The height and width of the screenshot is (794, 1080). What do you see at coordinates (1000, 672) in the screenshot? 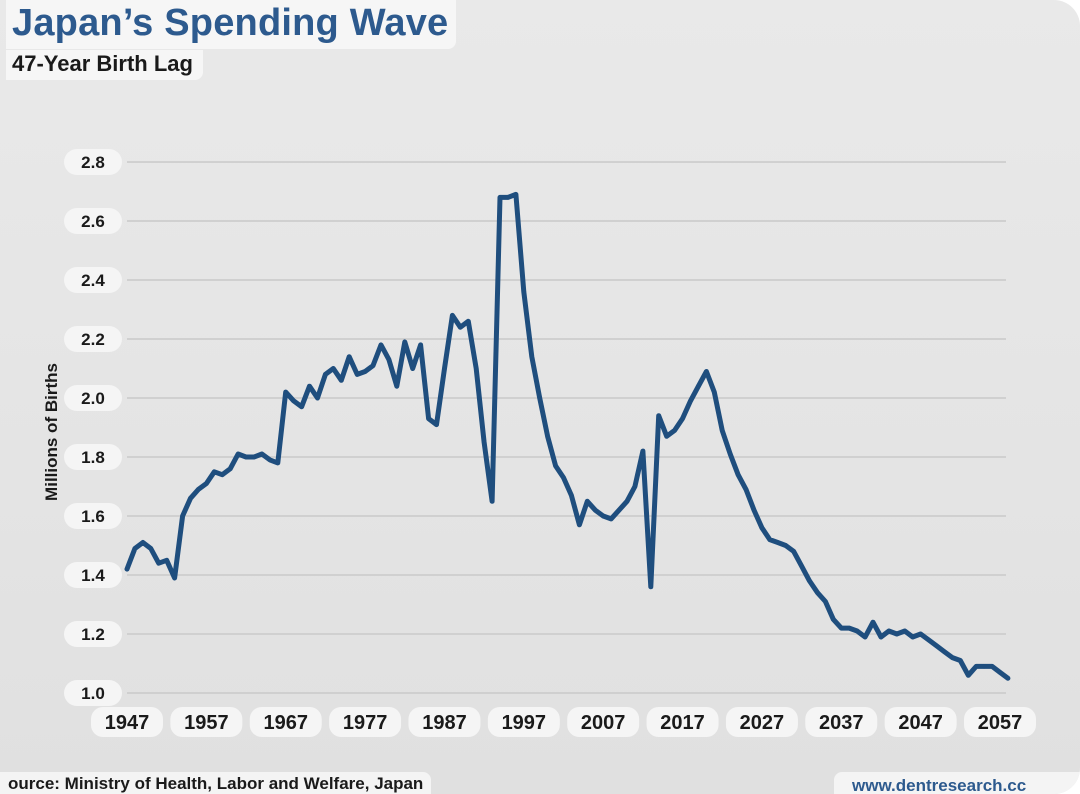
I see `data-point-2057` at bounding box center [1000, 672].